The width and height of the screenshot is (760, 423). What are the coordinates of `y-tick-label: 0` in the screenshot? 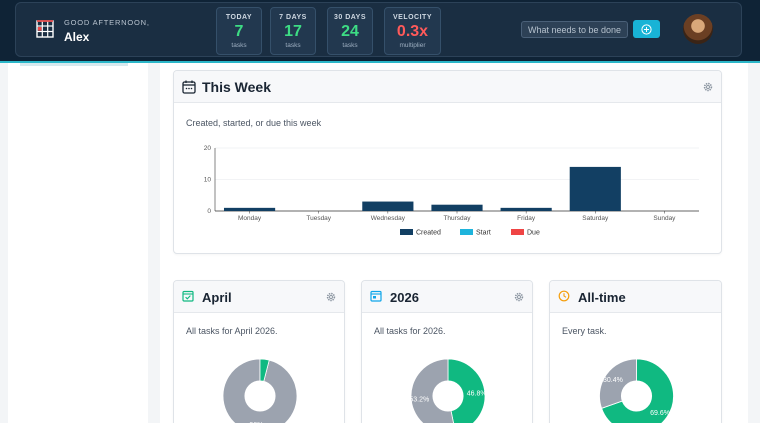 It's located at (209, 211).